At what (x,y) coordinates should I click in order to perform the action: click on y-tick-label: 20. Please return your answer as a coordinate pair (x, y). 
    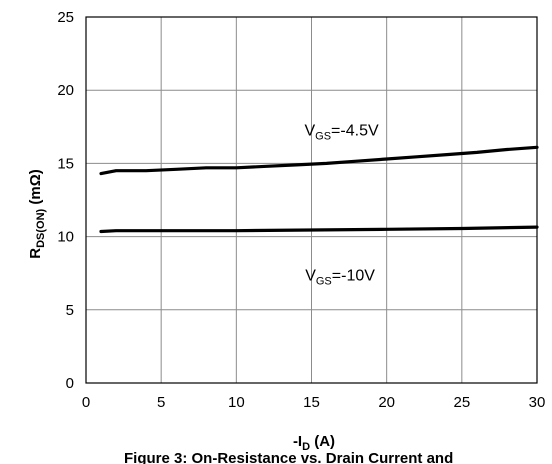
    Looking at the image, I should click on (65, 90).